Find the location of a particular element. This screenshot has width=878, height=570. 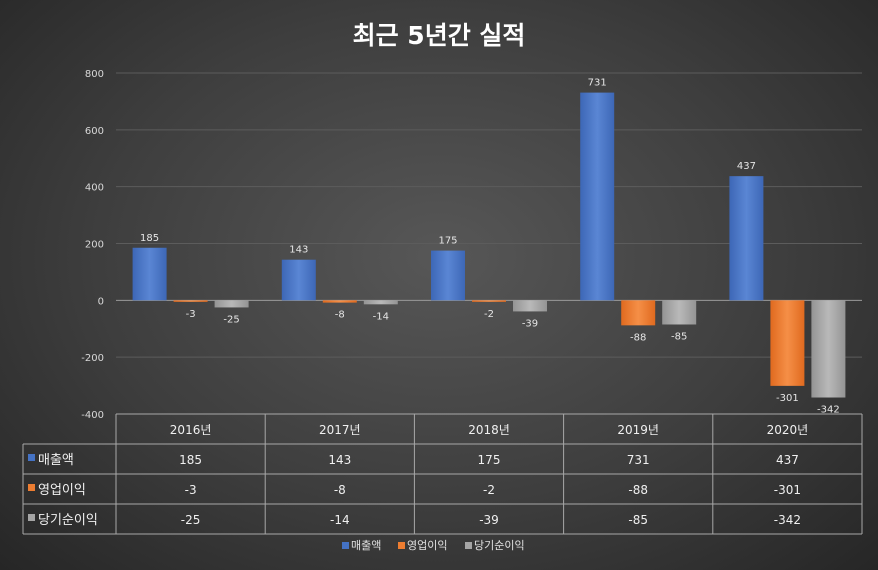

table-row-header: 매출액 is located at coordinates (56, 460).